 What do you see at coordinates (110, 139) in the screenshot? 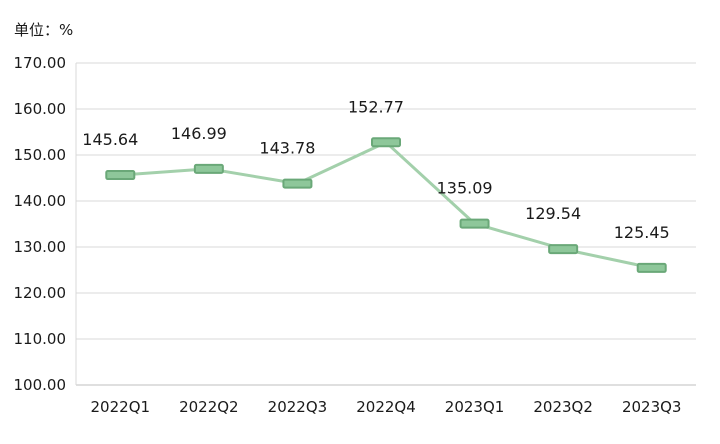
I see `data-label: 145.64` at bounding box center [110, 139].